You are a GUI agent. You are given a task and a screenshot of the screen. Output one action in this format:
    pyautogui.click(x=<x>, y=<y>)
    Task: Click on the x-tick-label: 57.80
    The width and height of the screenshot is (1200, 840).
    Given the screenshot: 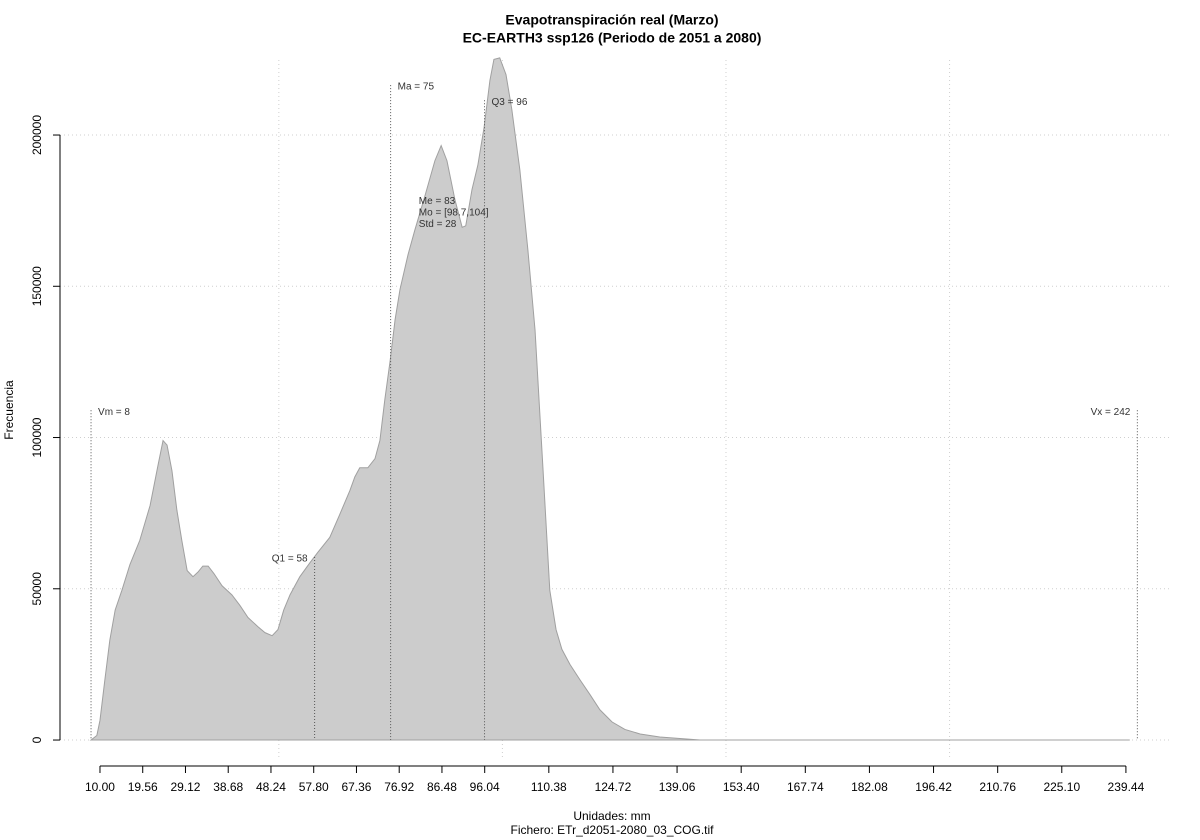 What is the action you would take?
    pyautogui.click(x=314, y=787)
    